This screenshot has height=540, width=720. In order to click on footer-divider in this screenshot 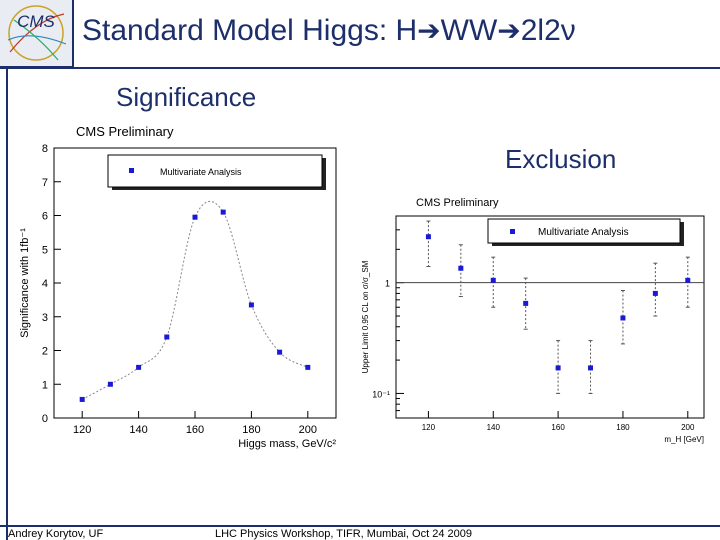, I will do `click(360, 526)`.